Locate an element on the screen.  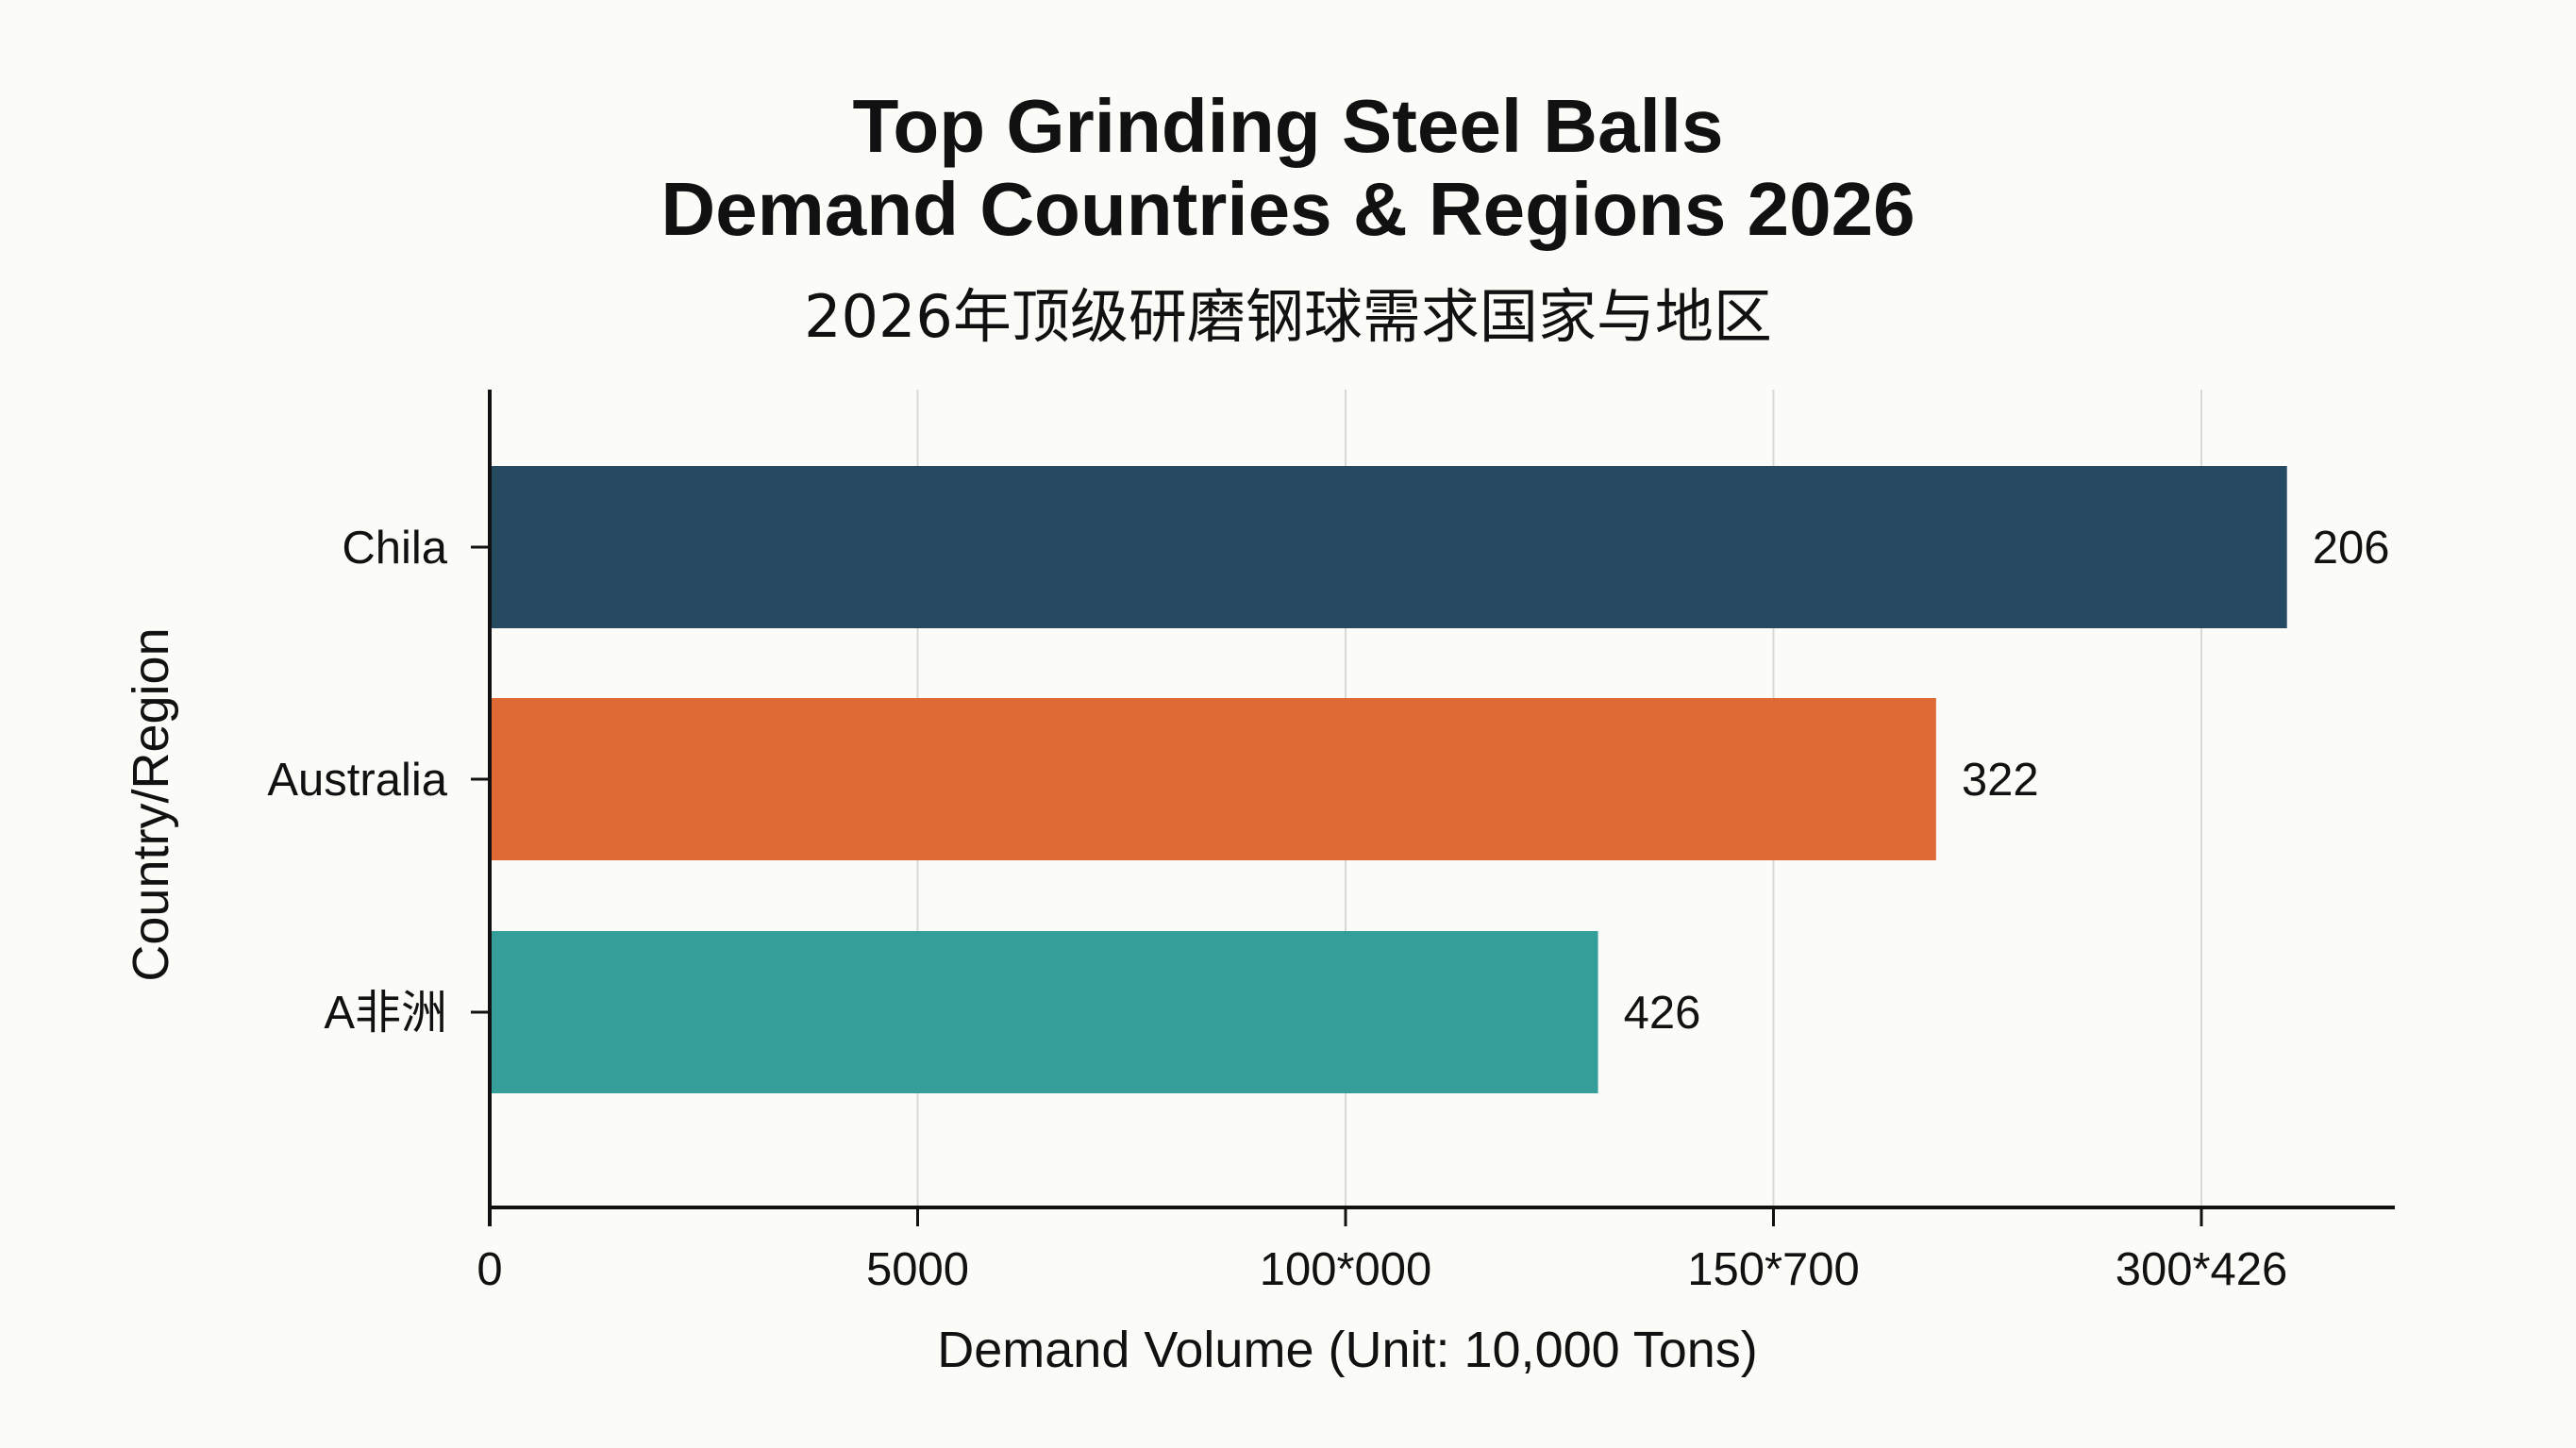
value-label: 206 is located at coordinates (2351, 548).